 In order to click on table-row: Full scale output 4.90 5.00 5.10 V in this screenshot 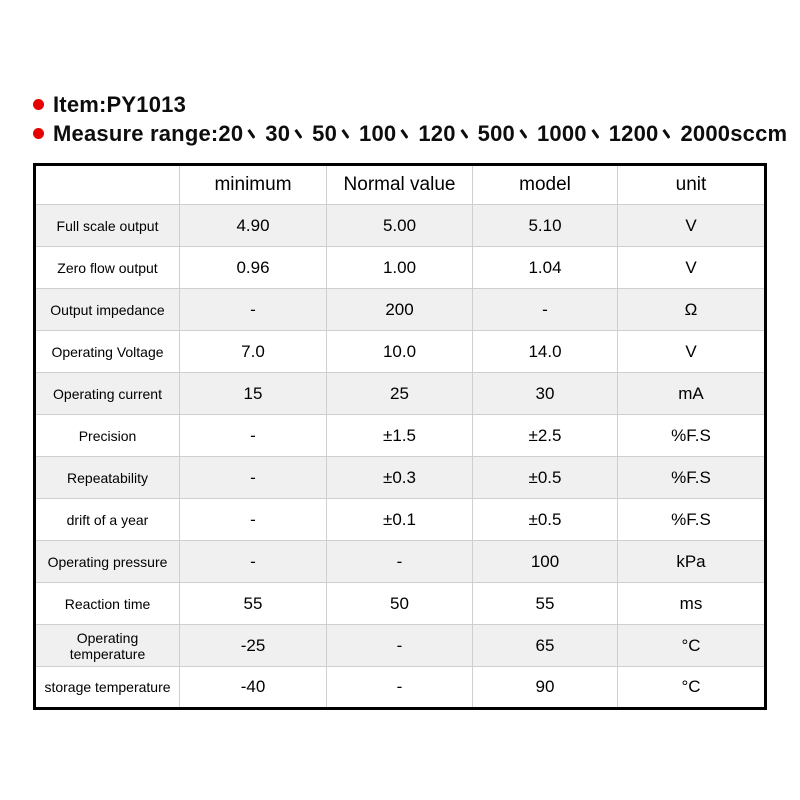, I will do `click(400, 225)`.